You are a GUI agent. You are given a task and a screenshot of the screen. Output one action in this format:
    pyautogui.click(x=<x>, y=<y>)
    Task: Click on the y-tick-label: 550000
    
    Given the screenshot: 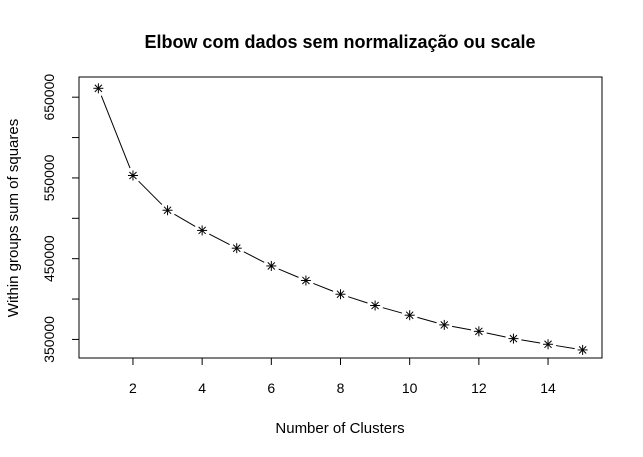 What is the action you would take?
    pyautogui.click(x=49, y=177)
    